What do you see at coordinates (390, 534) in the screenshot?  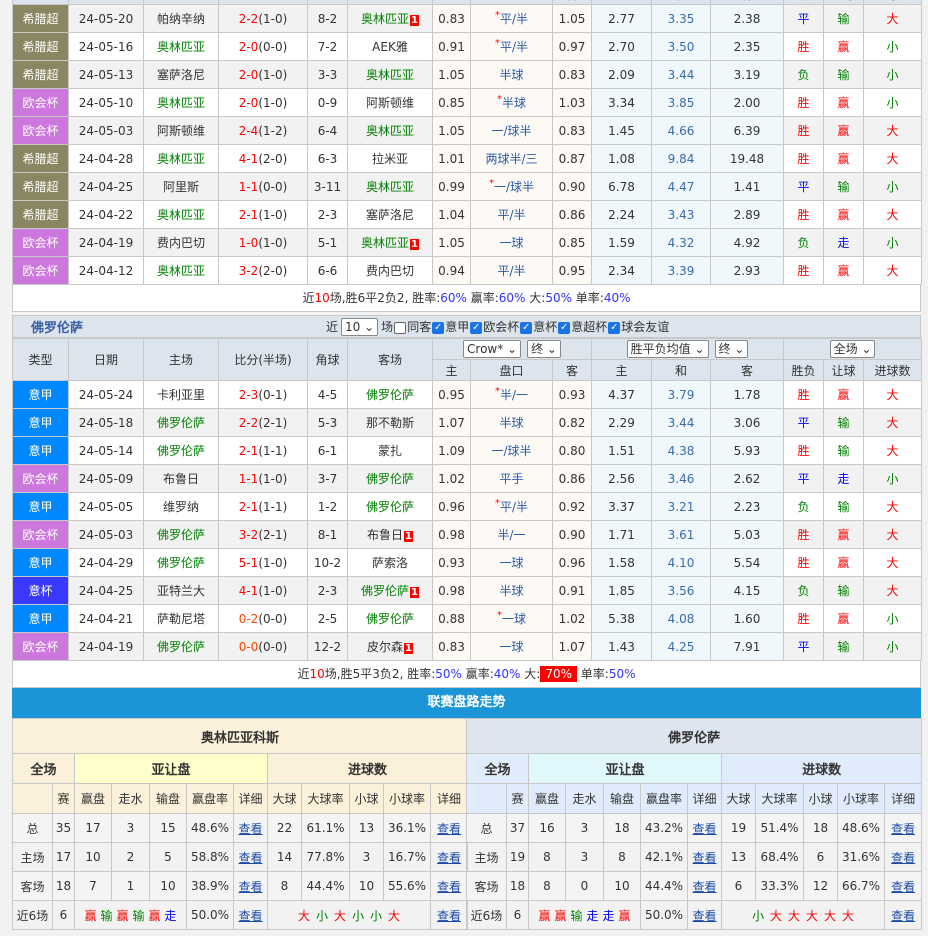 I see `team-cell: 布鲁日 1` at bounding box center [390, 534].